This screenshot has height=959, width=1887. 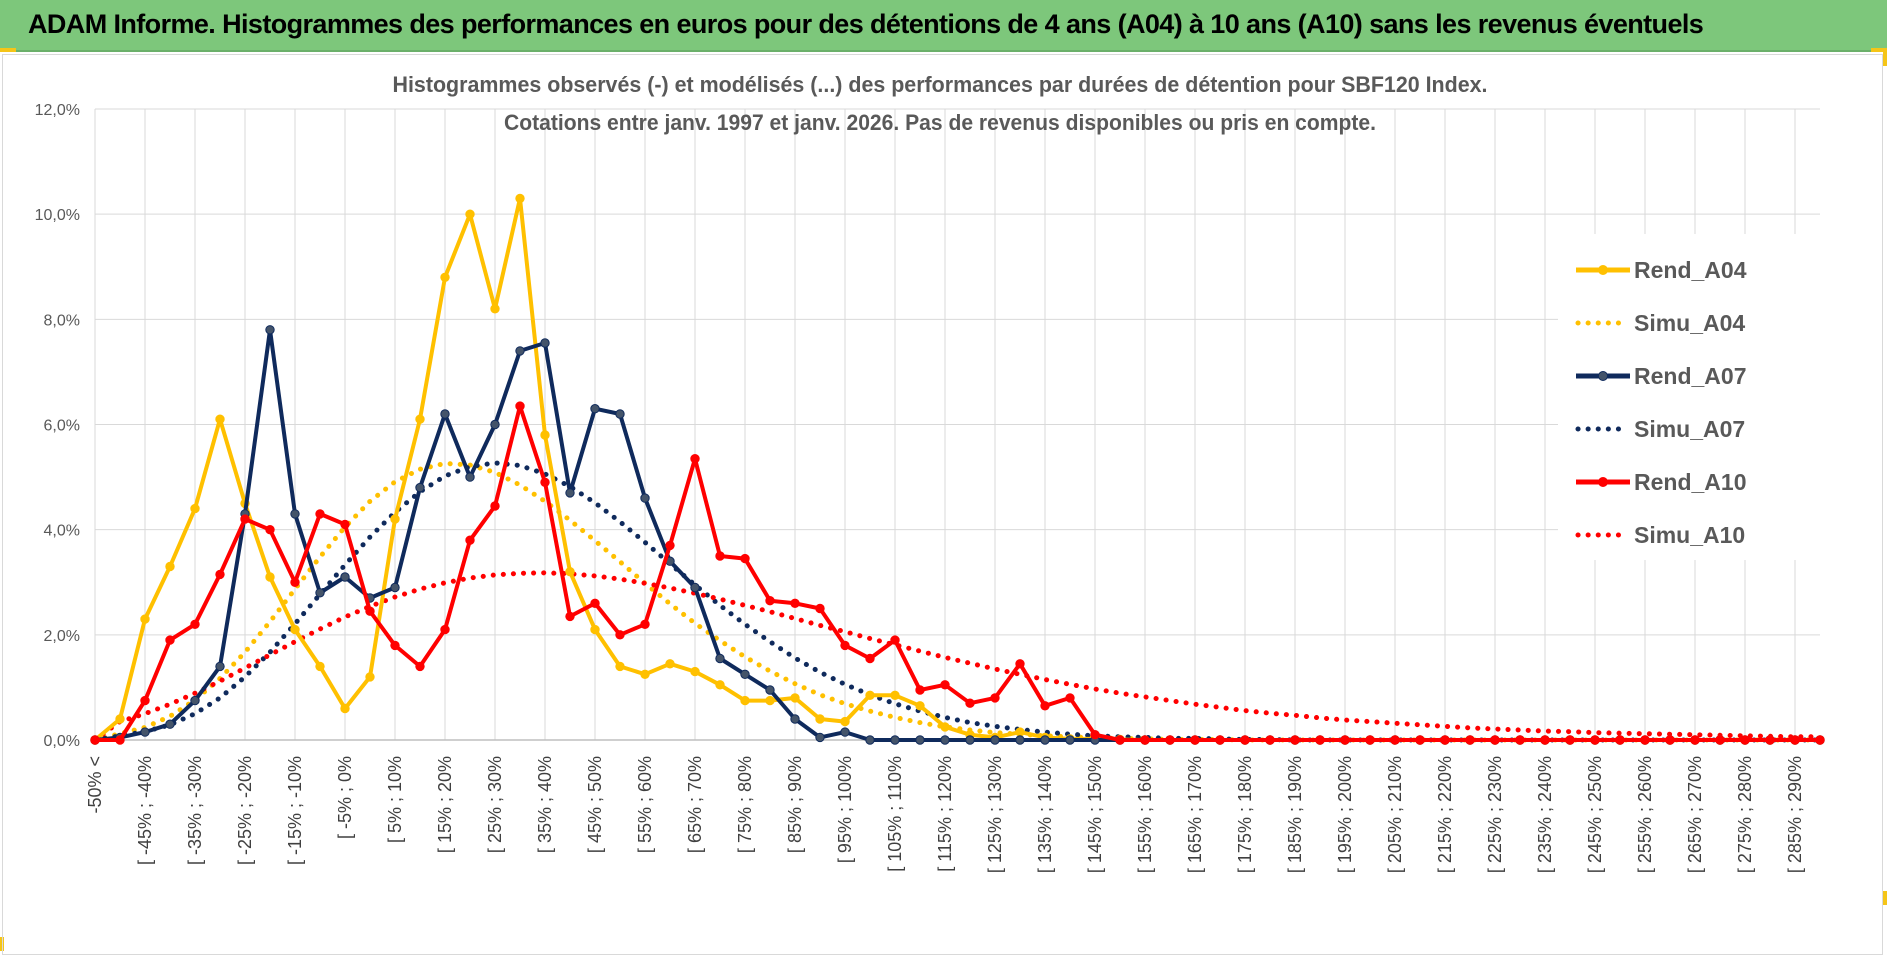 I want to click on x-tick-label: [ 255% ; 260%, so click(x=1645, y=814).